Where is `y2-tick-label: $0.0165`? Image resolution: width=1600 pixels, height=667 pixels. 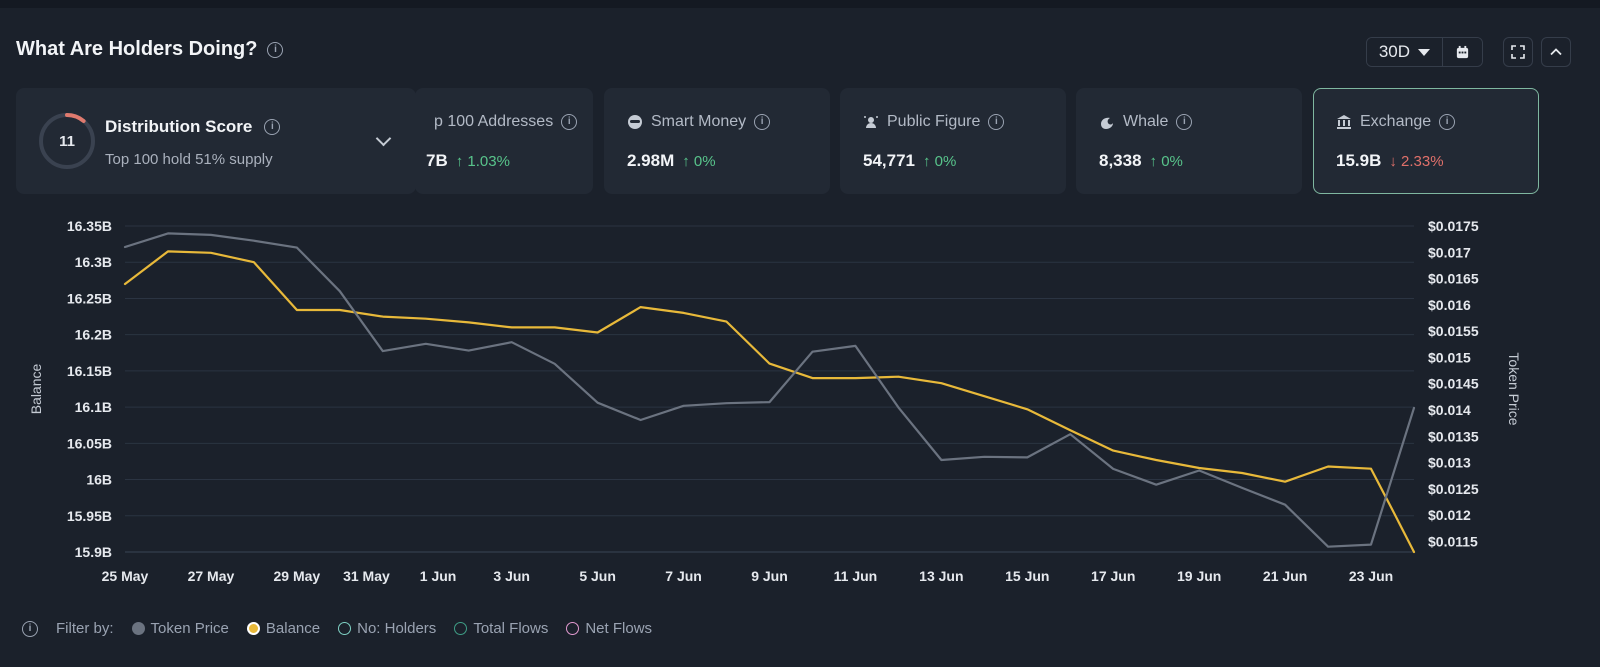
y2-tick-label: $0.0165 is located at coordinates (1453, 279).